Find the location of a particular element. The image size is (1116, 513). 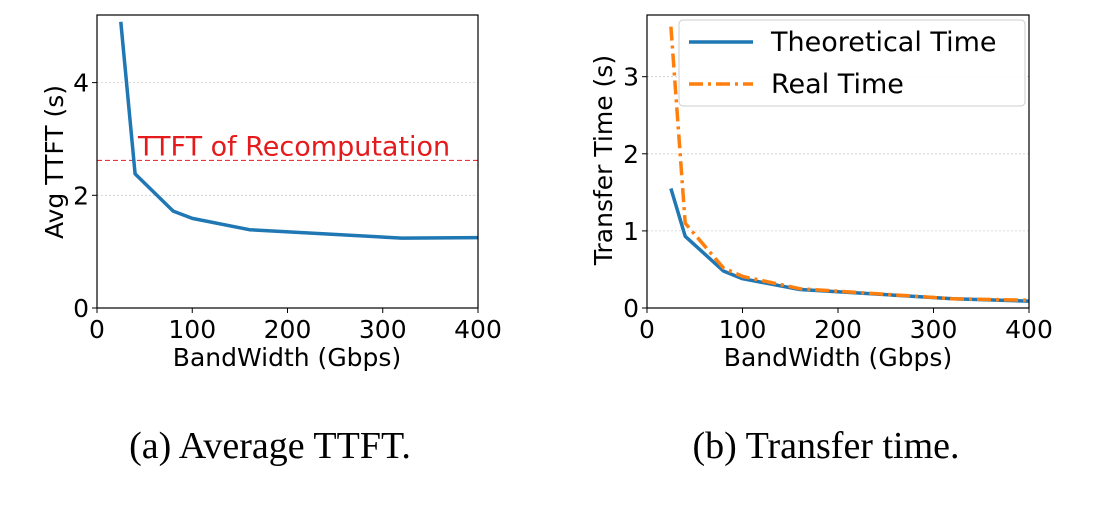

a-grid is located at coordinates (287, 139).